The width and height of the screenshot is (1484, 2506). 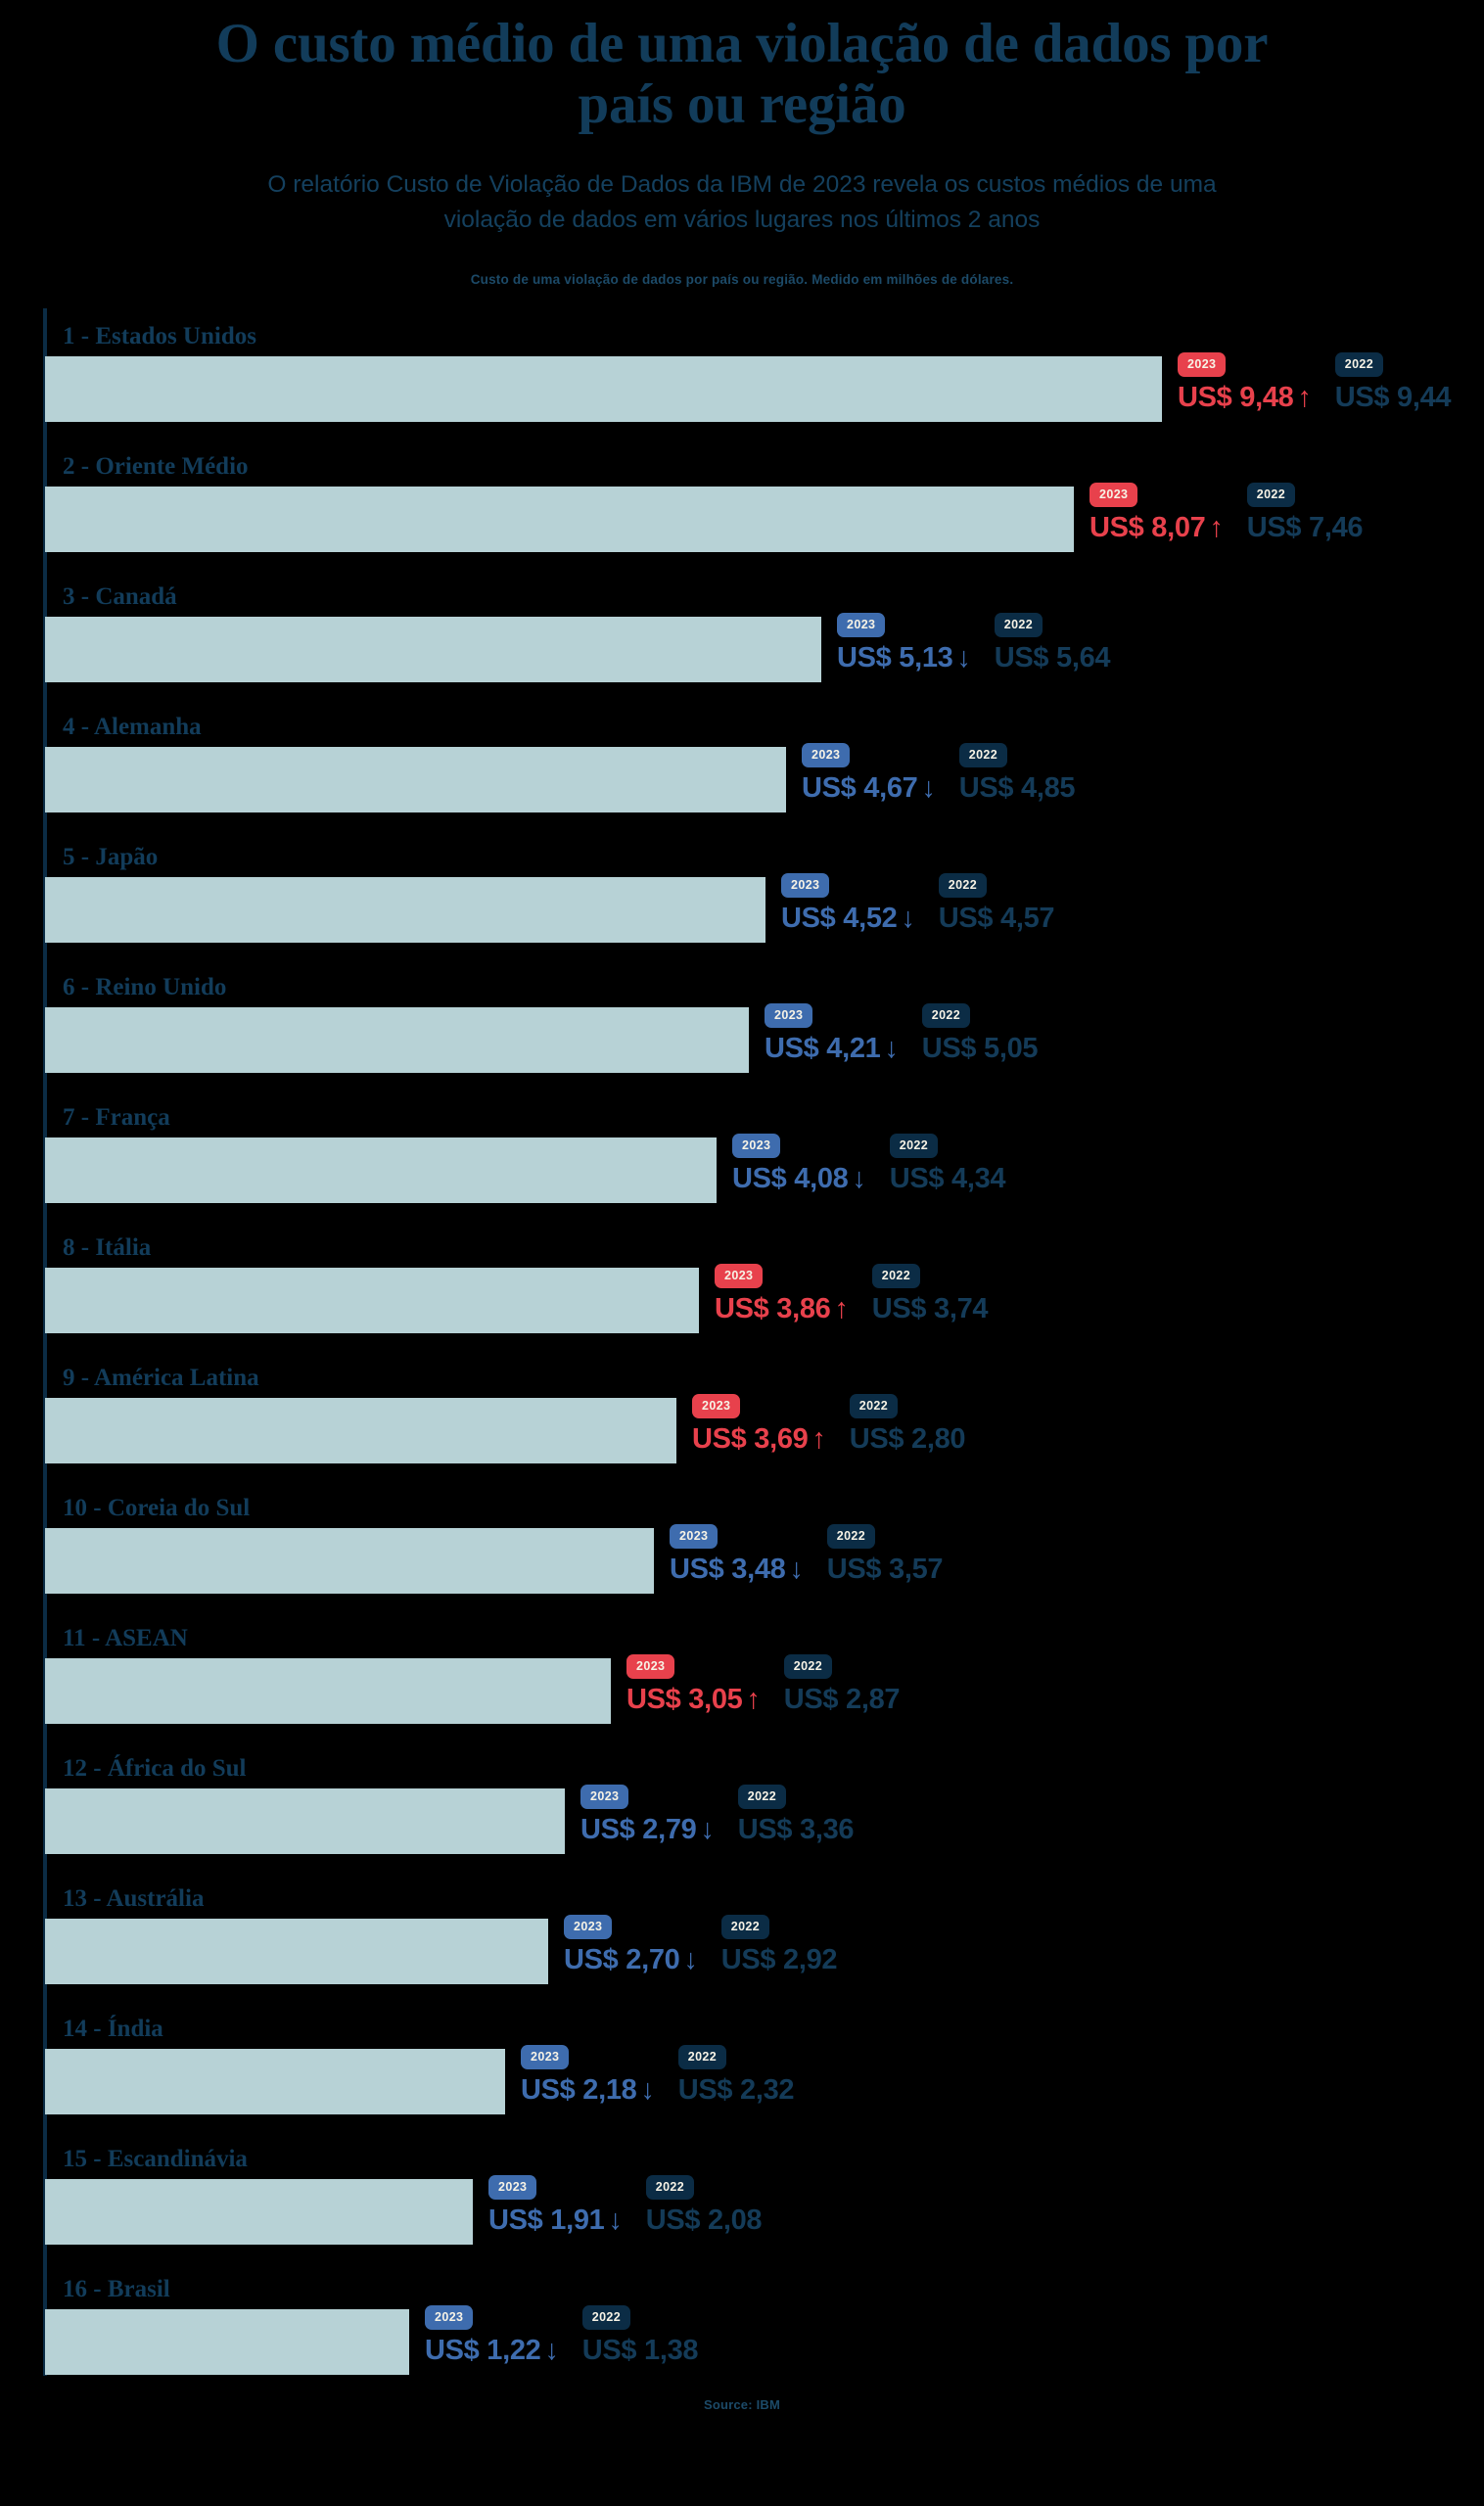 What do you see at coordinates (860, 788) in the screenshot?
I see `value-2023-text: US$ 4,67` at bounding box center [860, 788].